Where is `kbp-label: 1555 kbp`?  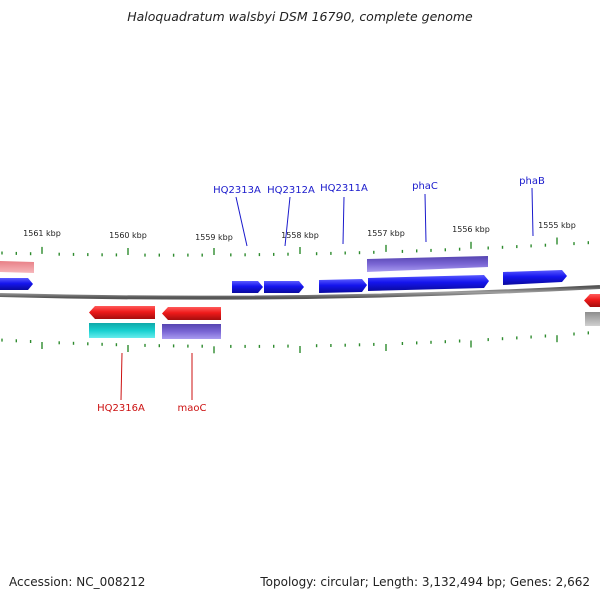
kbp-label: 1555 kbp is located at coordinates (557, 225).